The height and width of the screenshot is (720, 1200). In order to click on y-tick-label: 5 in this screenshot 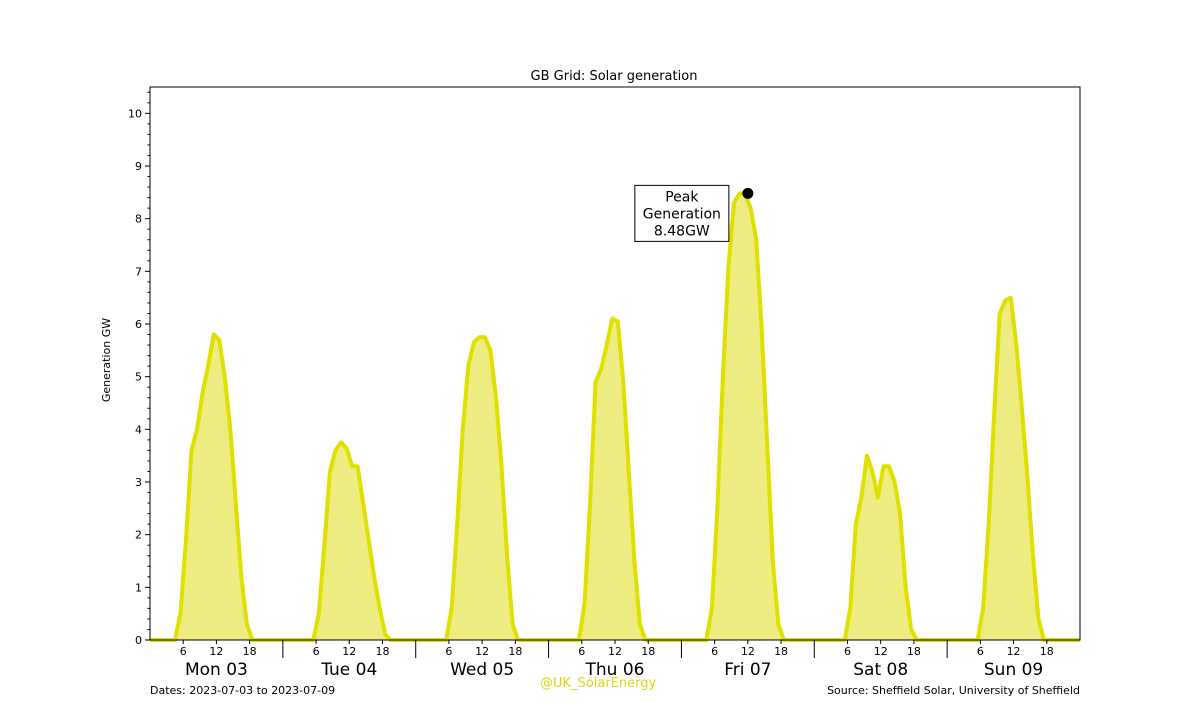, I will do `click(138, 377)`.